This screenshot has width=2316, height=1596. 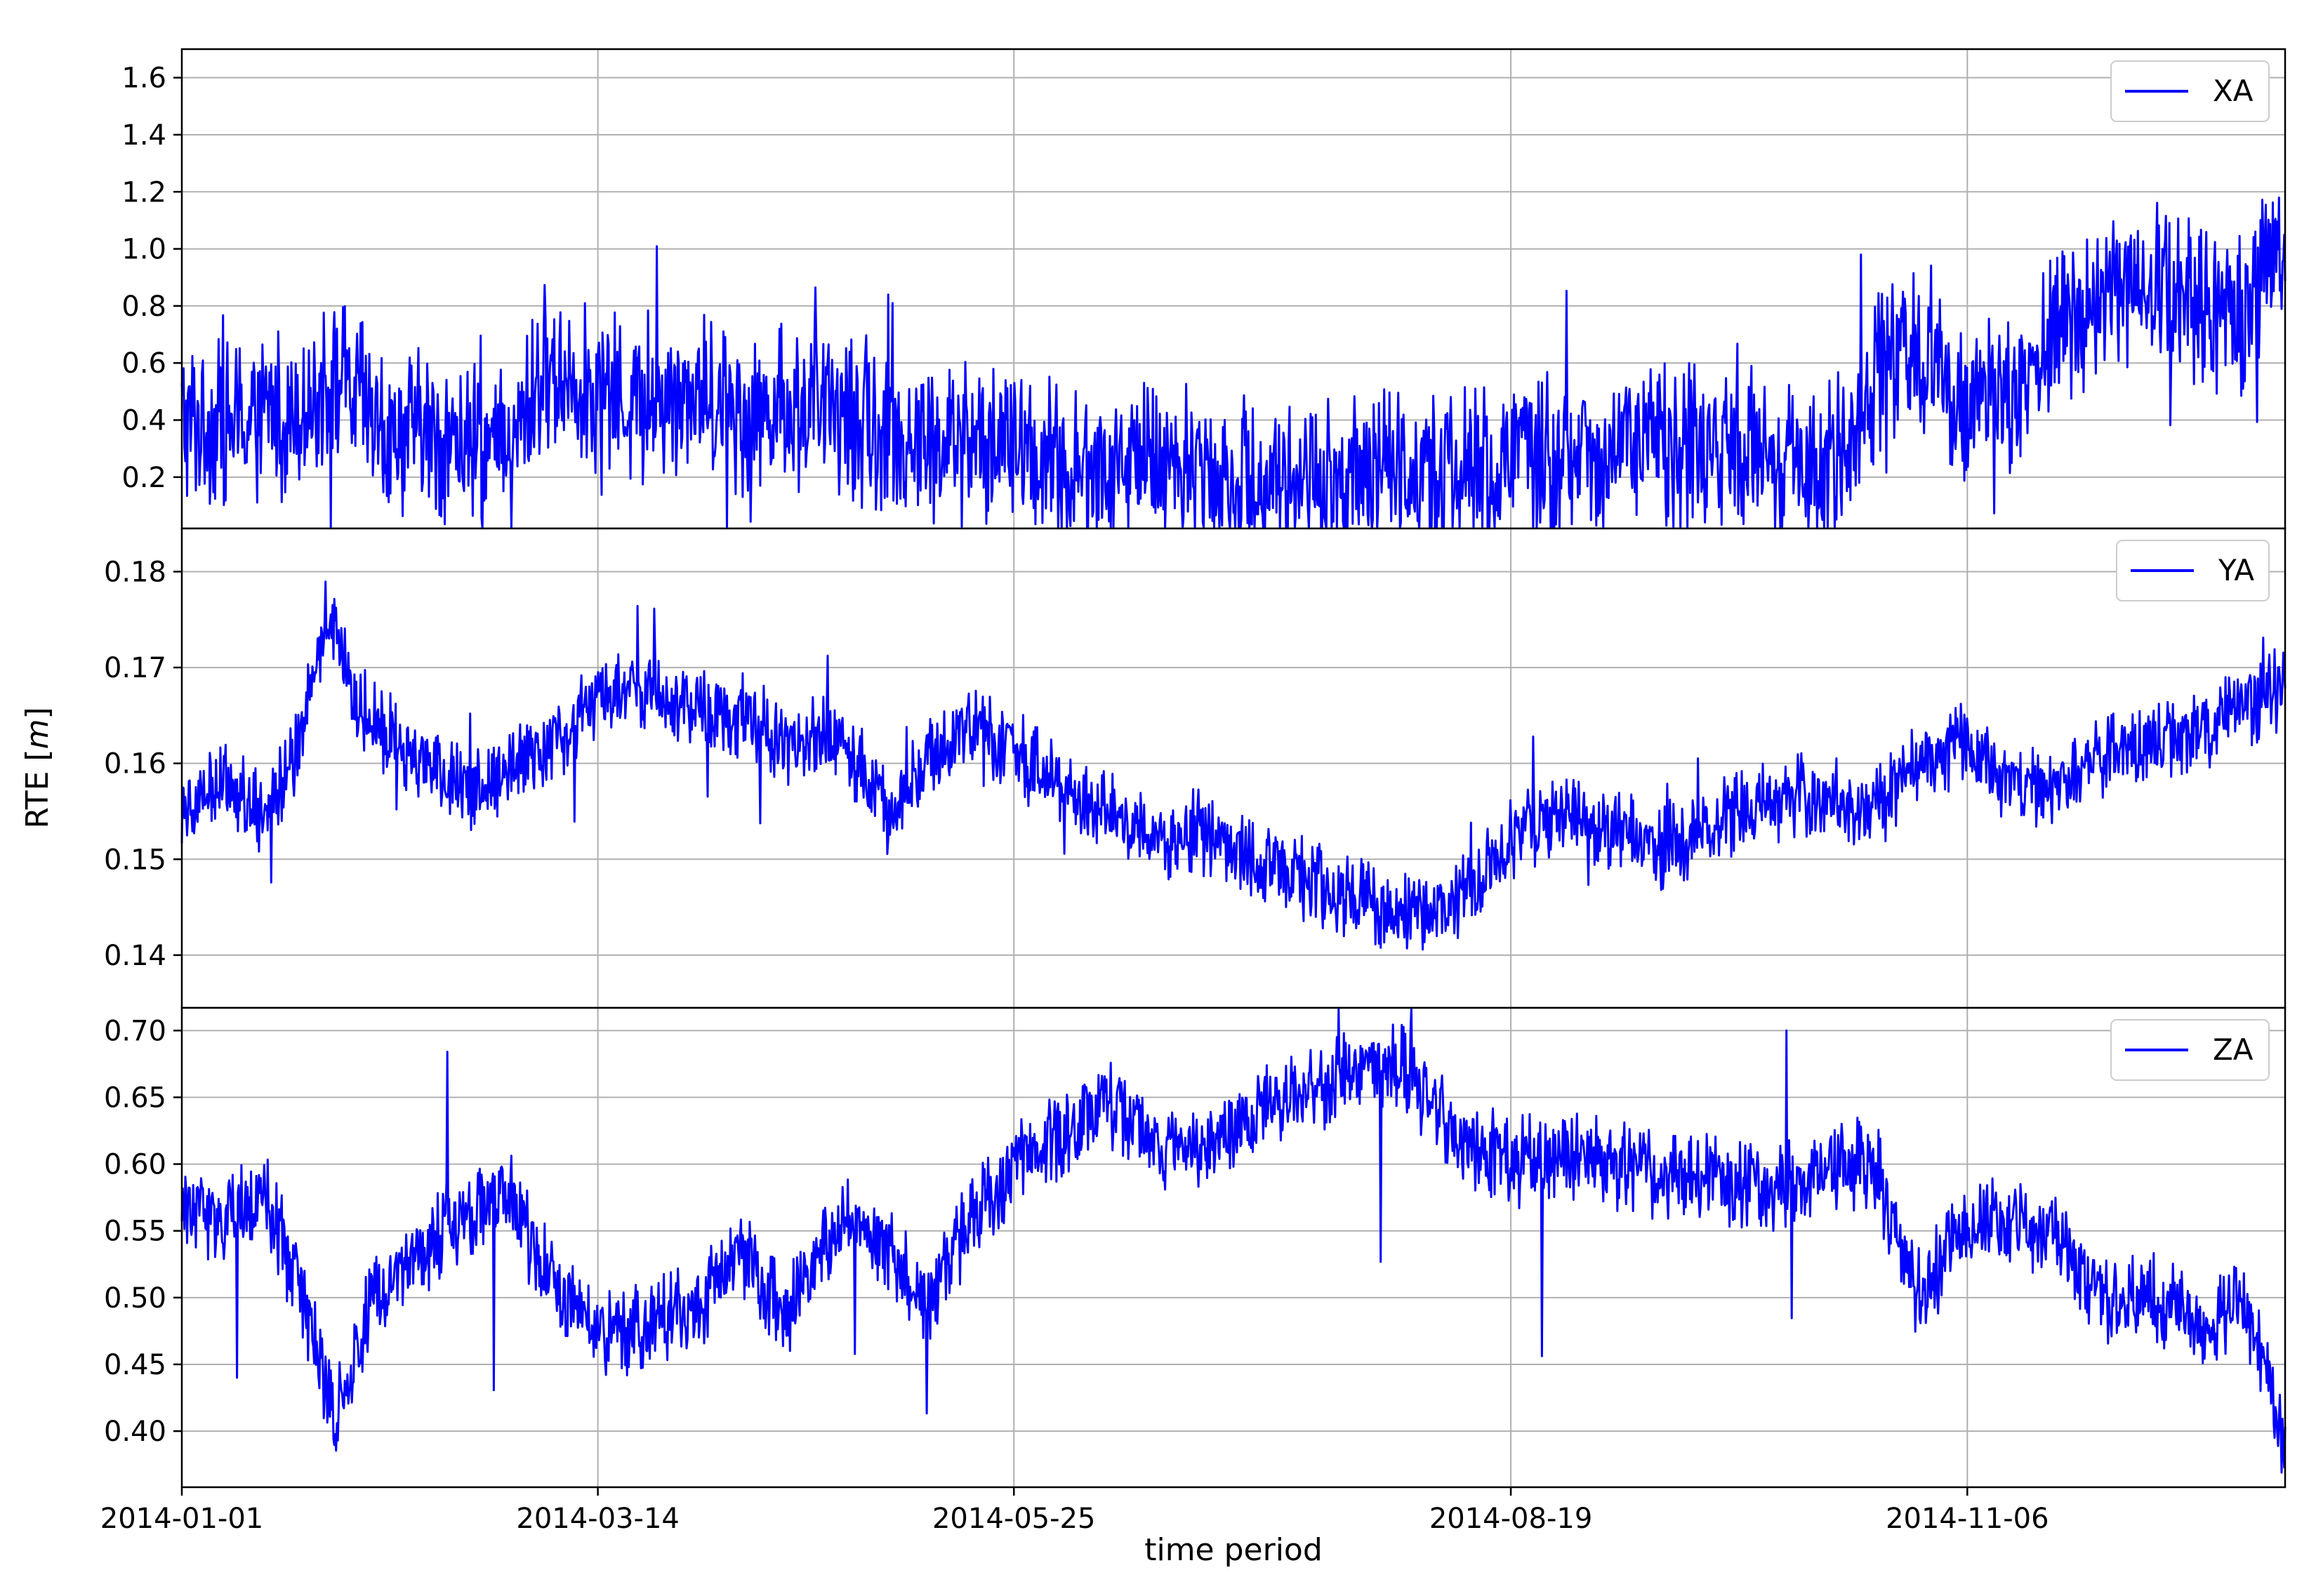 I want to click on legend-box-xa, so click(x=2190, y=91).